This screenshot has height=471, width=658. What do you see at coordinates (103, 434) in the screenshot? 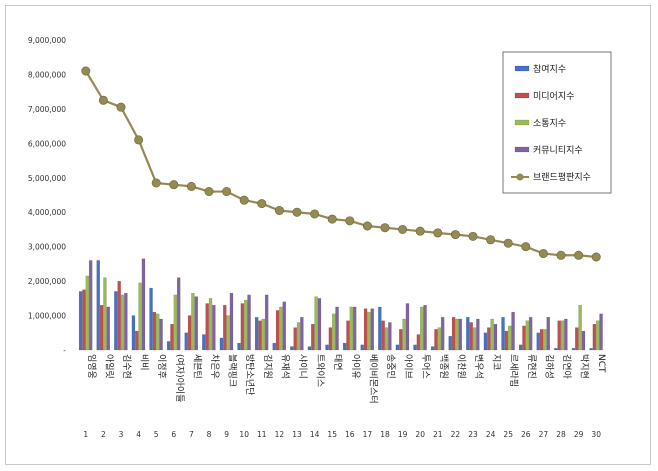
I see `rank-label: 2` at bounding box center [103, 434].